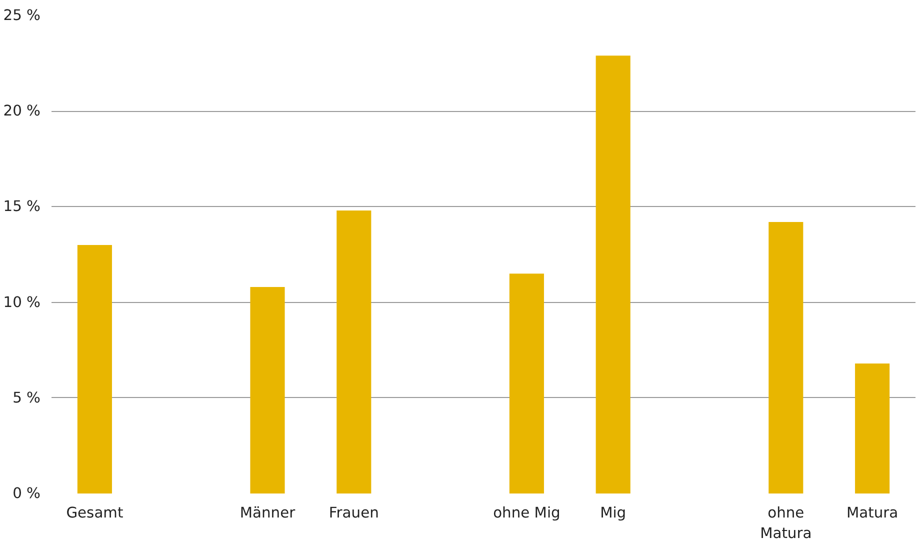 This screenshot has height=544, width=920. What do you see at coordinates (526, 513) in the screenshot?
I see `x-tick-label: ohne Mig` at bounding box center [526, 513].